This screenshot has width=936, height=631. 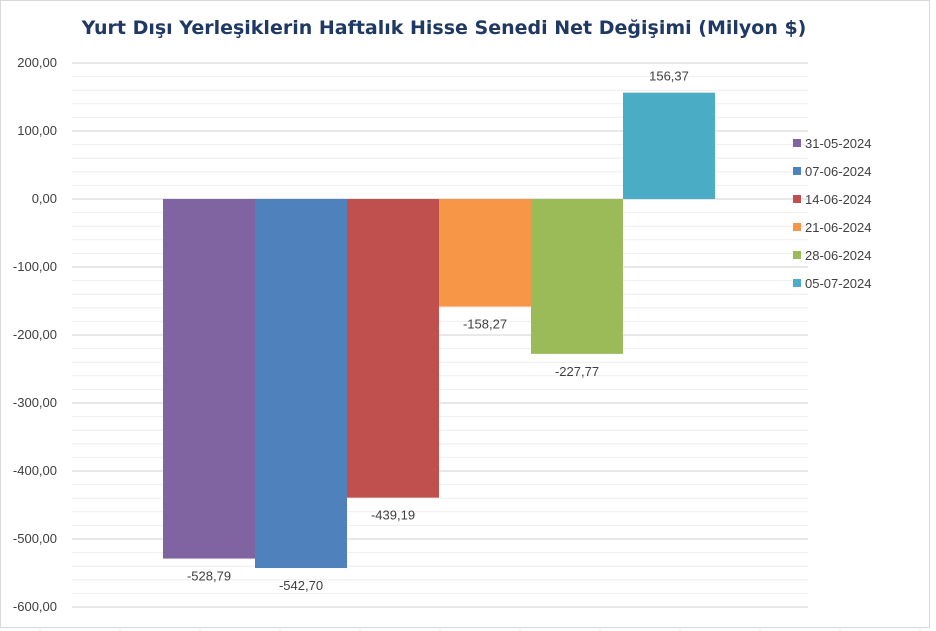 What do you see at coordinates (838, 171) in the screenshot?
I see `legend-label: 07-06-2024` at bounding box center [838, 171].